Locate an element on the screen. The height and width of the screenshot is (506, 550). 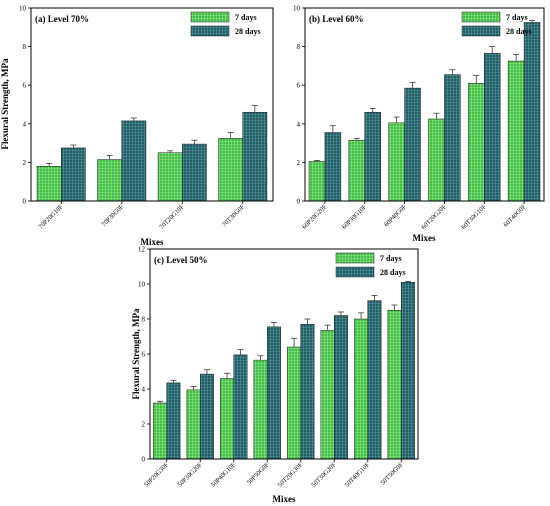
x-tick-label: 50T40G10F is located at coordinates (358, 475).